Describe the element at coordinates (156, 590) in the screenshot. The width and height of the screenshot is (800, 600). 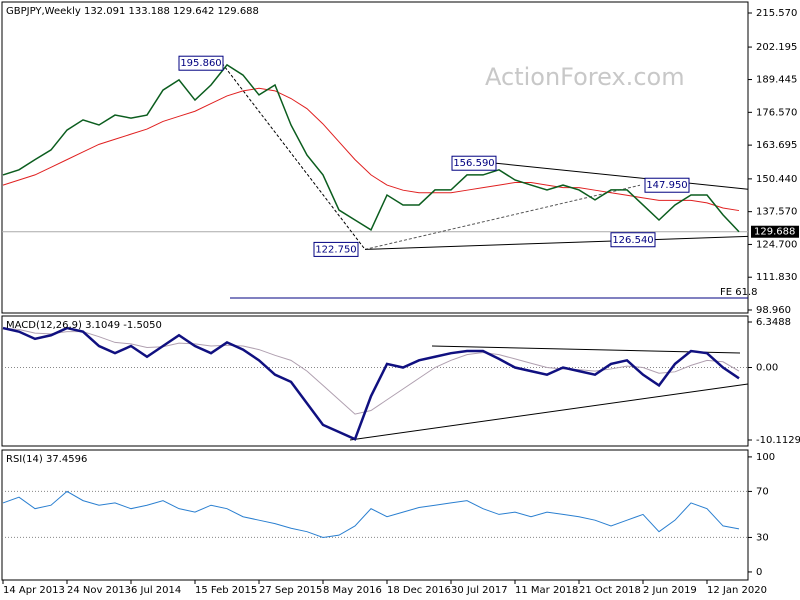
I see `x-tick-label: 6 Jul 2014` at that location.